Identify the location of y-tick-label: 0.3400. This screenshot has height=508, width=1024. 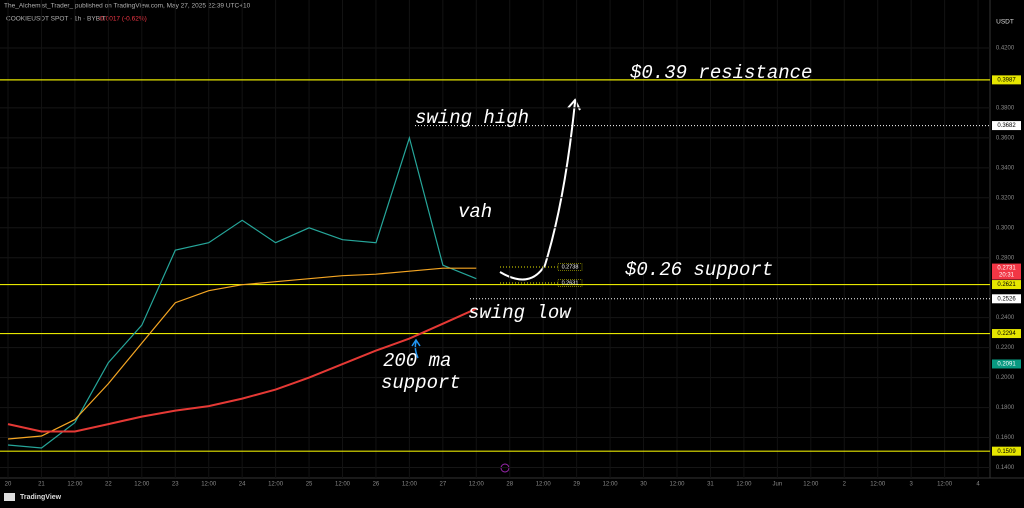
(1005, 168).